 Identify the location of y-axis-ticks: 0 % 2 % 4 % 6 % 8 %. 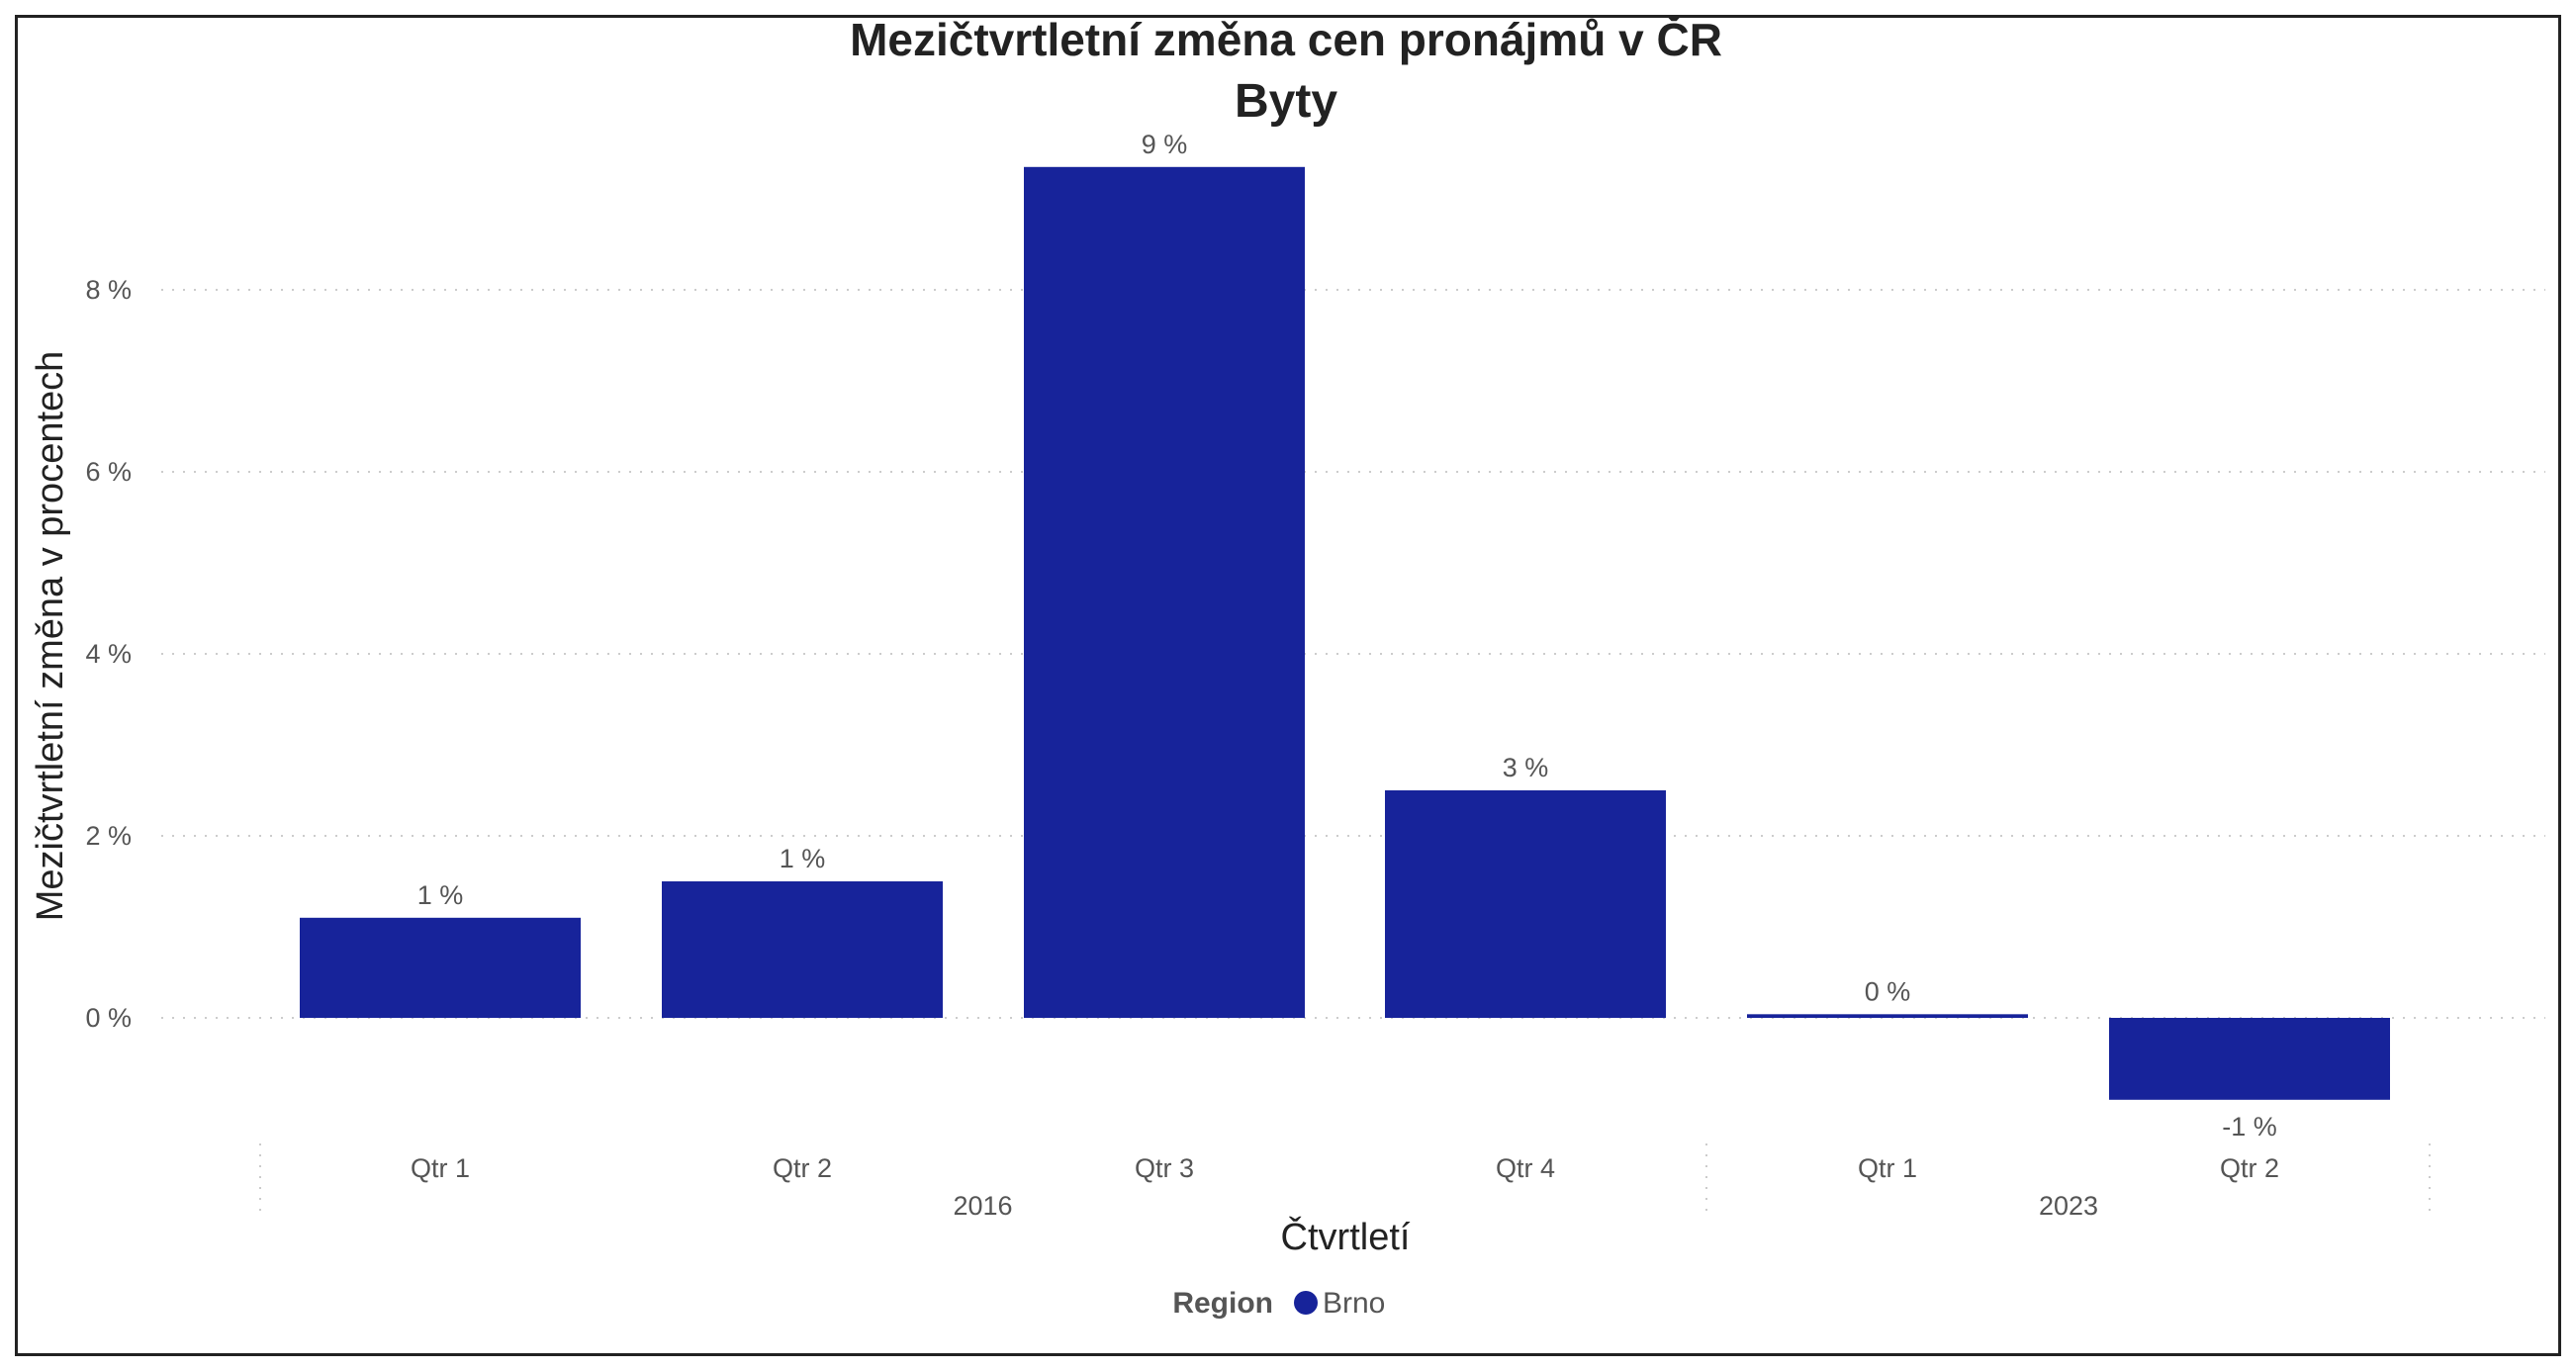
(109, 654).